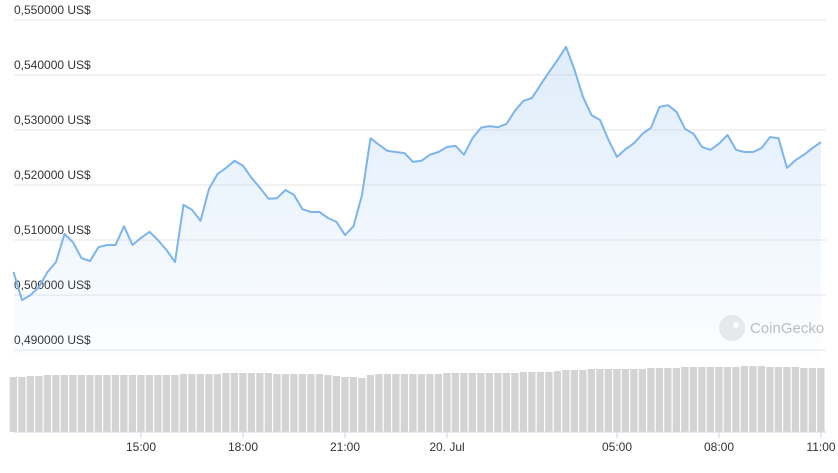  What do you see at coordinates (243, 447) in the screenshot?
I see `x-tick-label: 18:00` at bounding box center [243, 447].